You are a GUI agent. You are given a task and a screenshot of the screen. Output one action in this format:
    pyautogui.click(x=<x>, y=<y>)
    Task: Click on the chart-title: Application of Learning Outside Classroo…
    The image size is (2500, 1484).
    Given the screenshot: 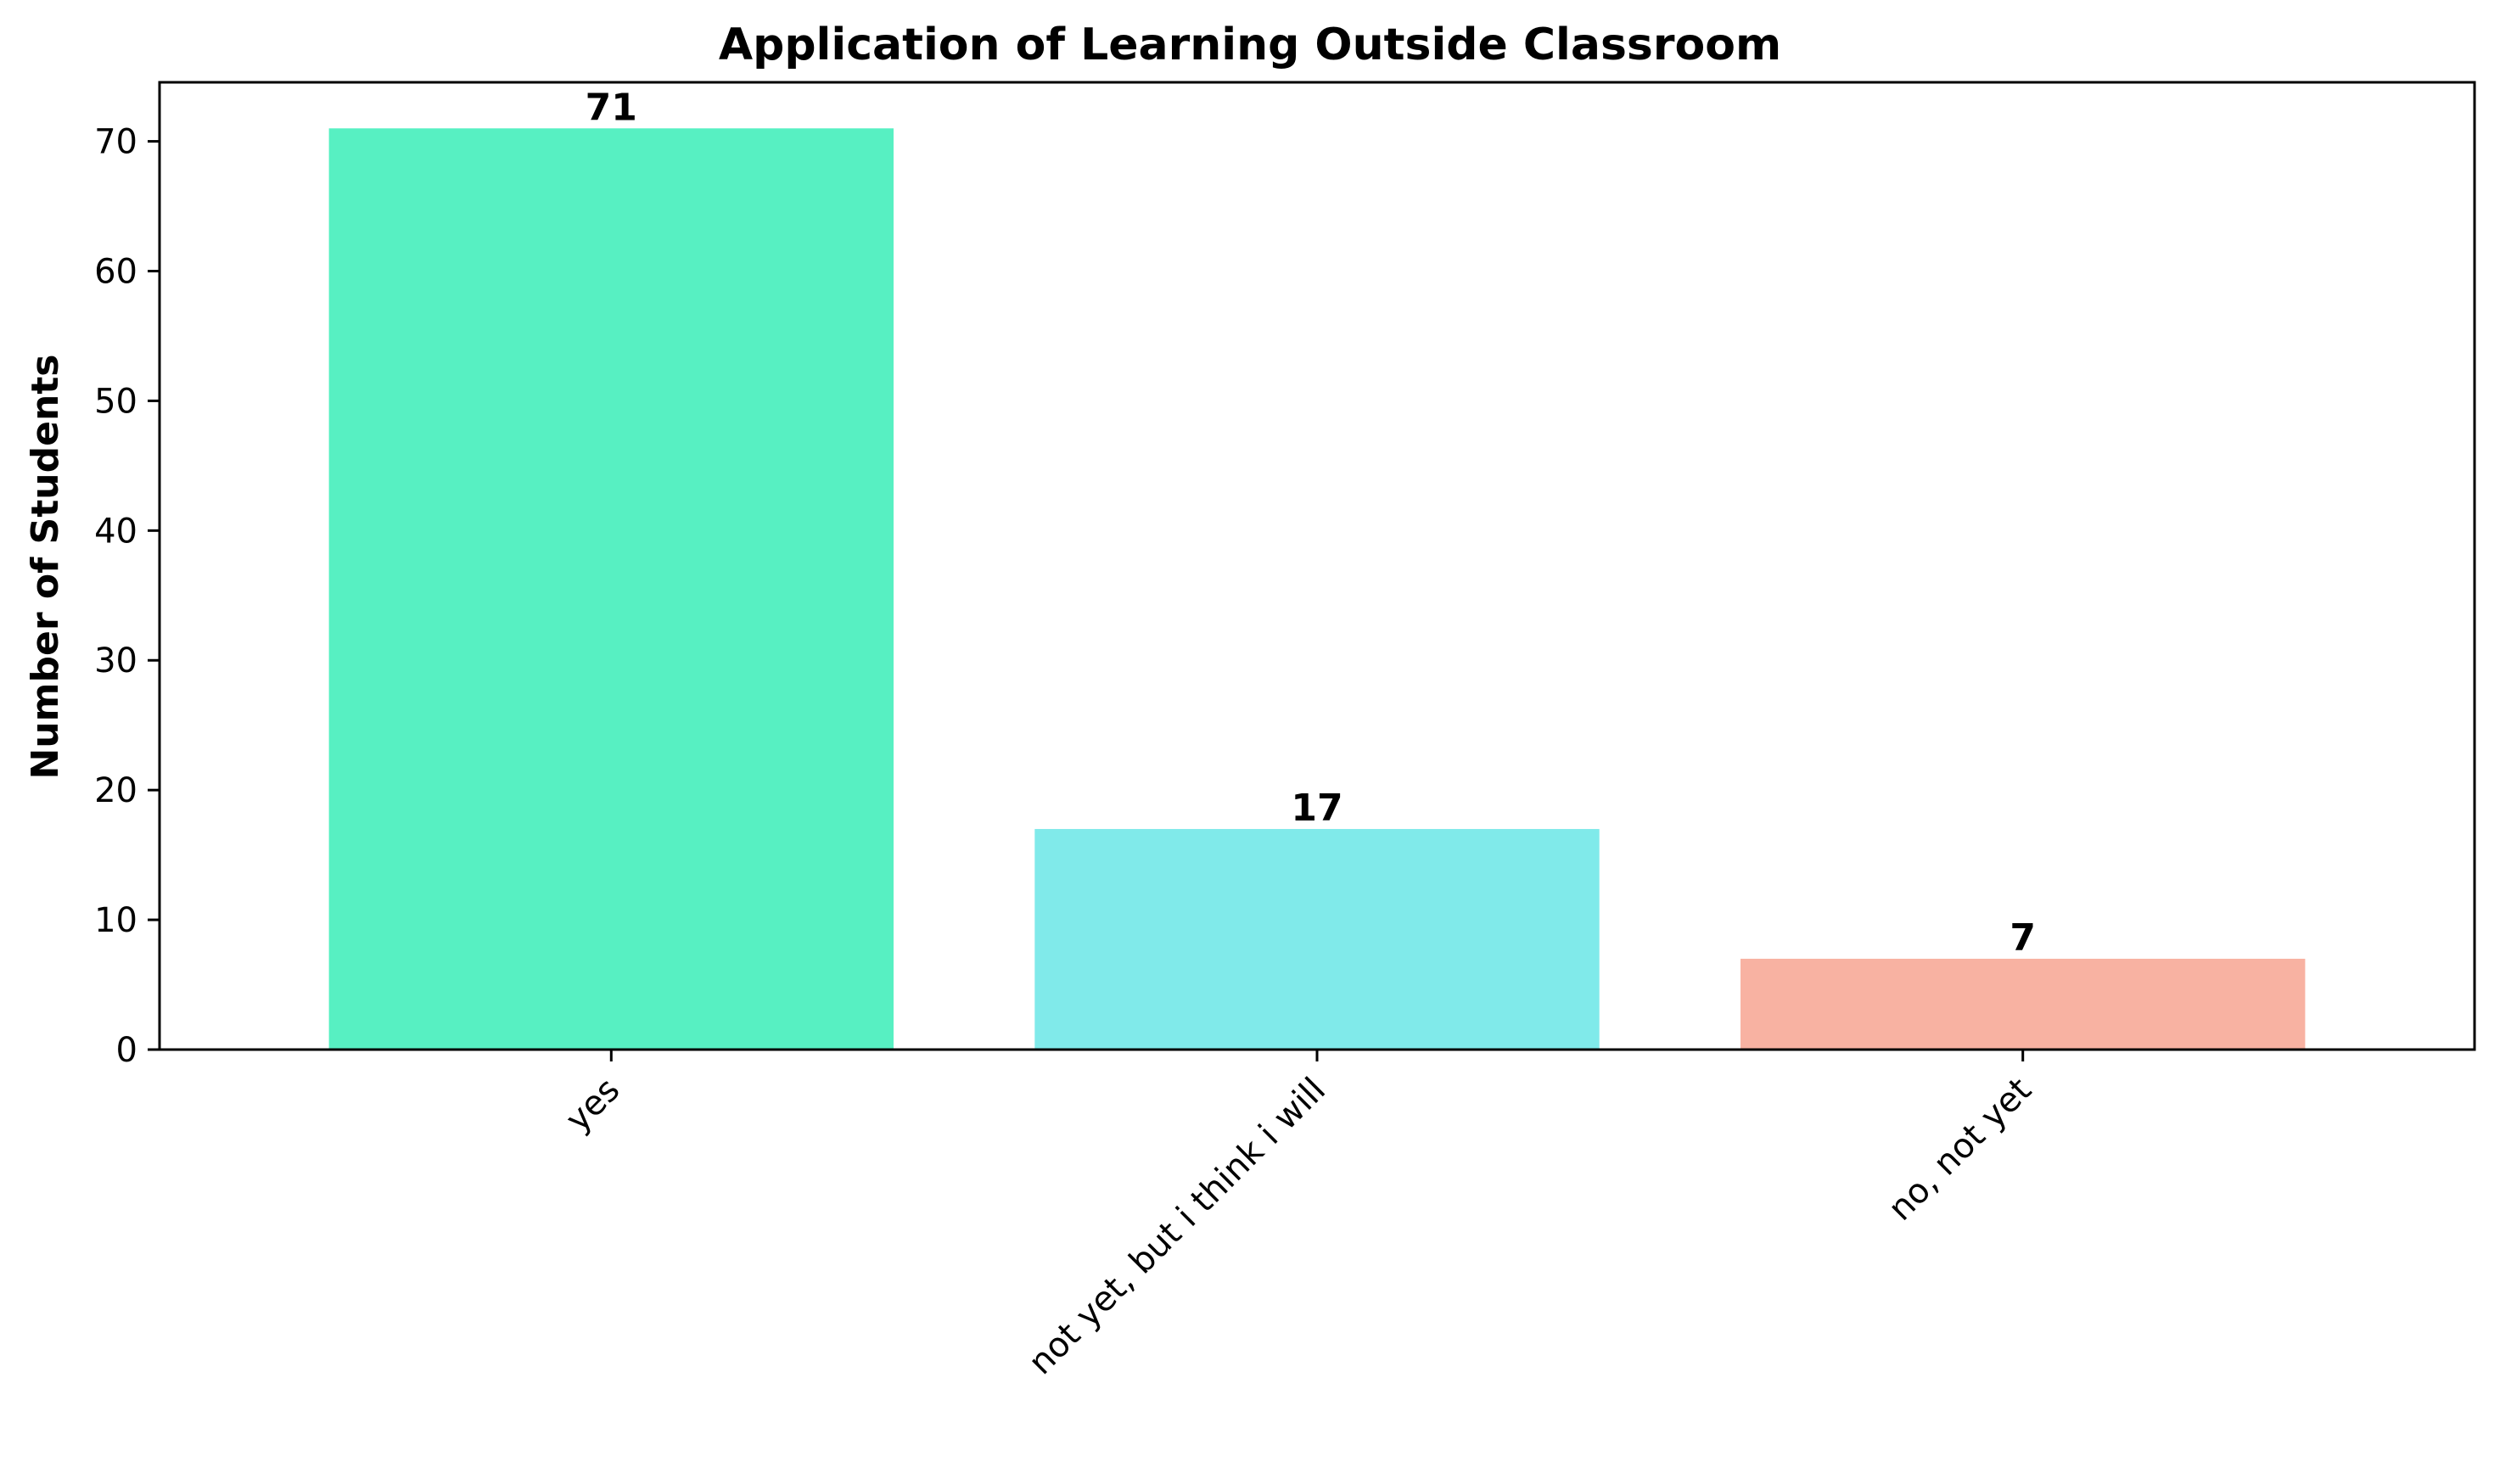 What is the action you would take?
    pyautogui.click(x=1250, y=45)
    